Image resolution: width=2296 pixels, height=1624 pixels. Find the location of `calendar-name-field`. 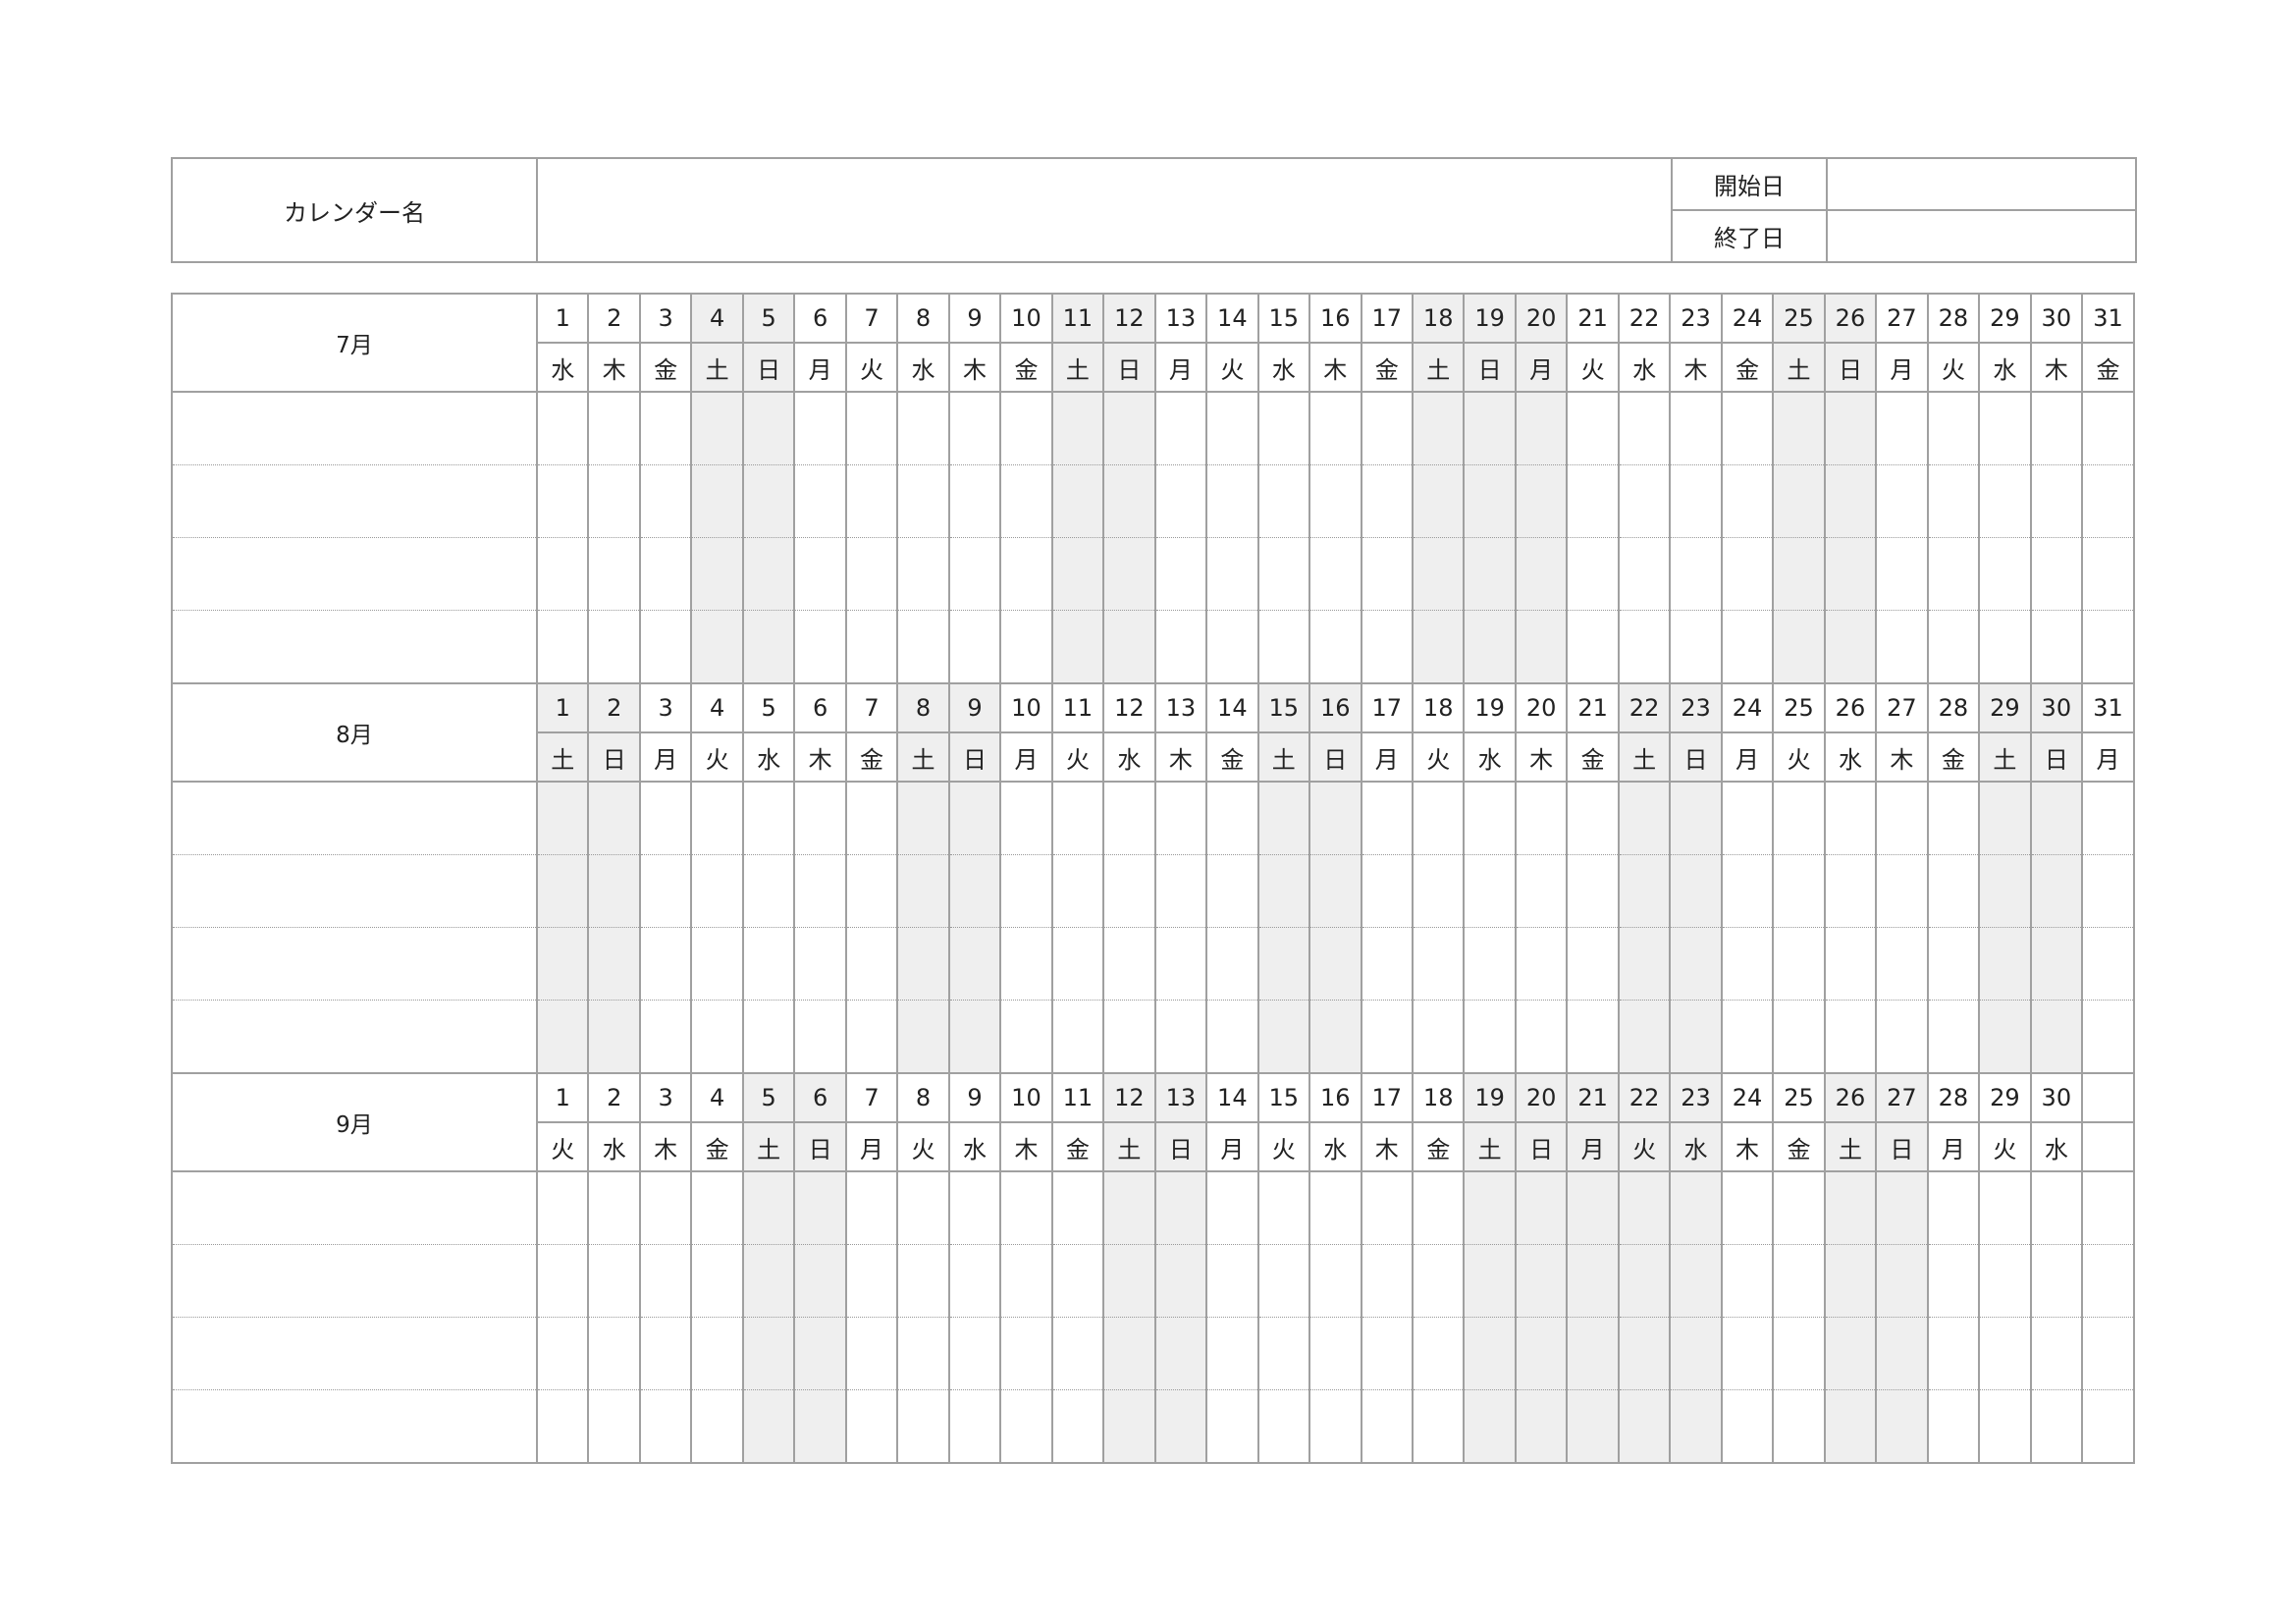

calendar-name-field is located at coordinates (1104, 210).